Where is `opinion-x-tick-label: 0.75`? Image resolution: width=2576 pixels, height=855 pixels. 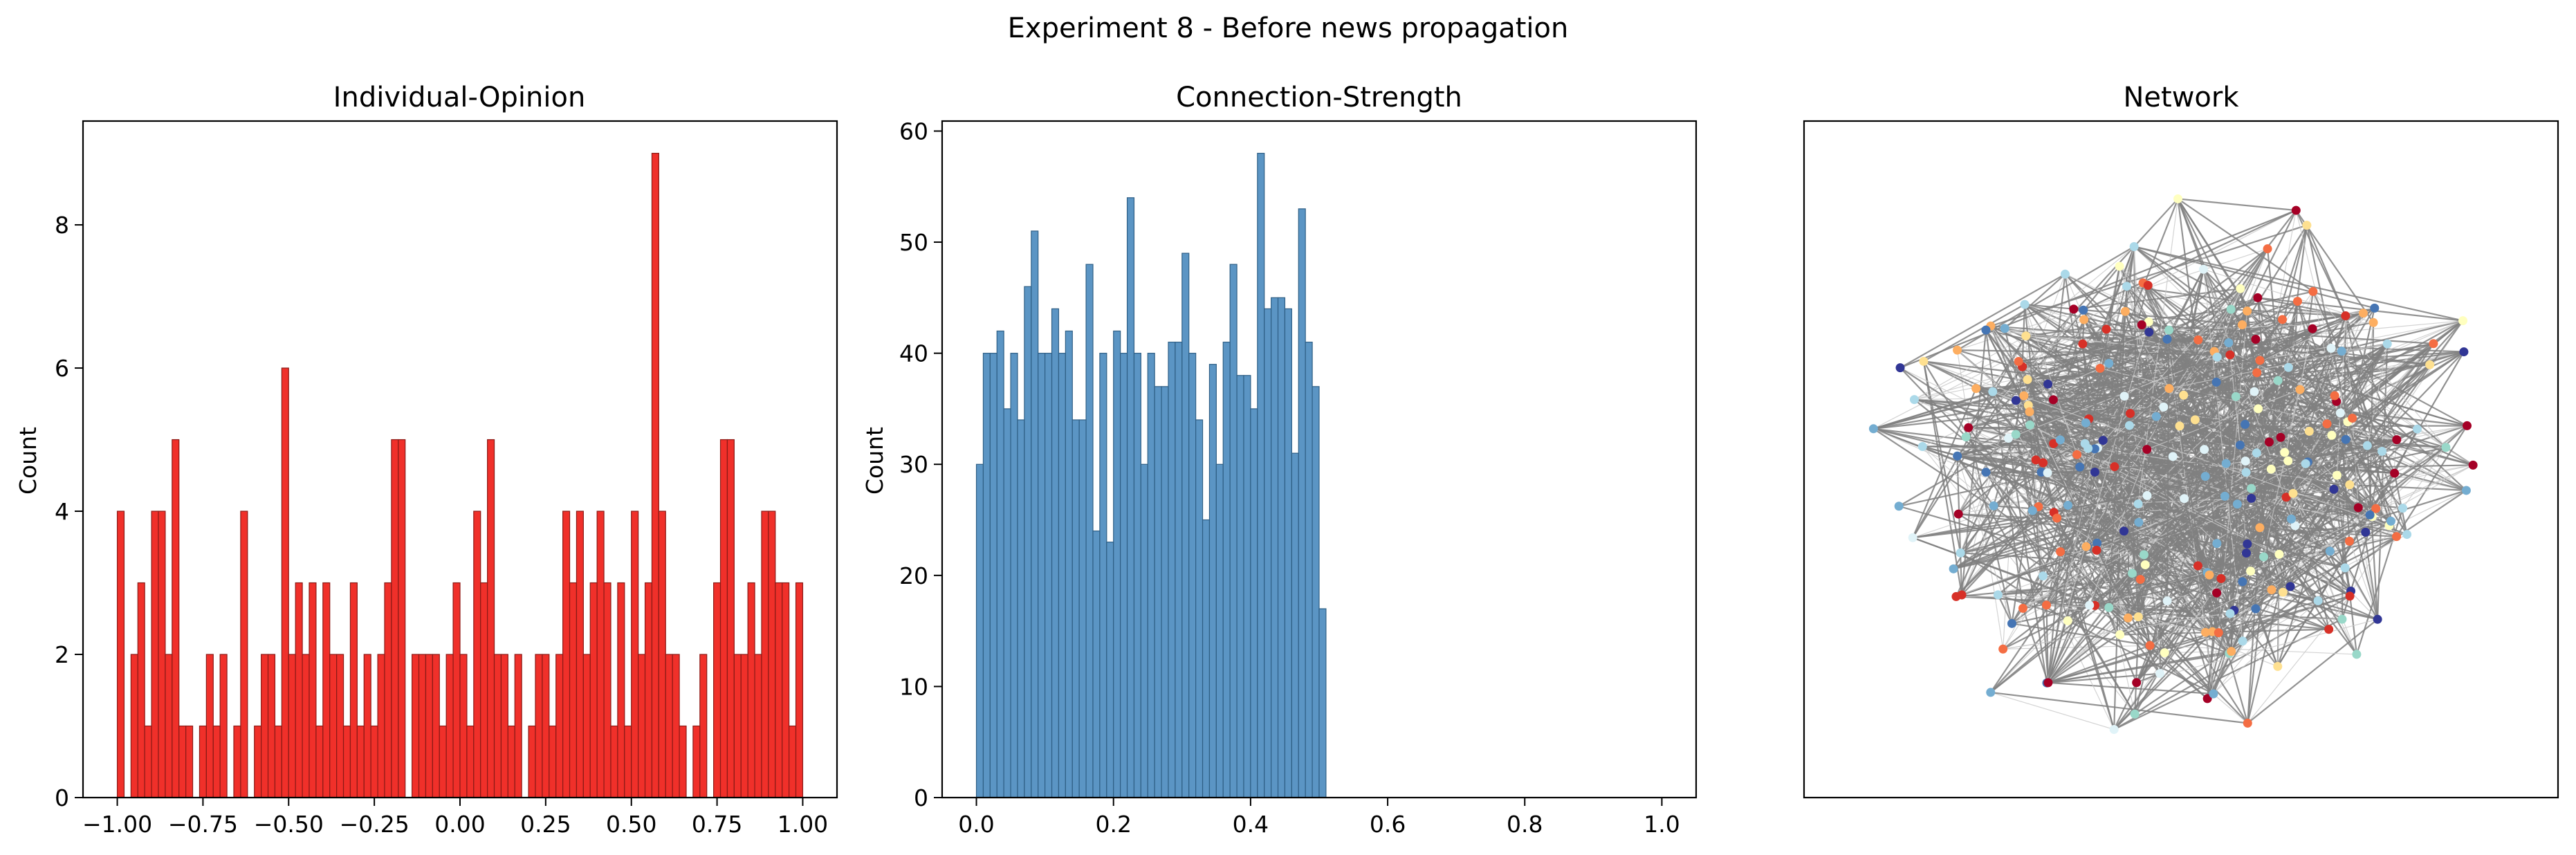
opinion-x-tick-label: 0.75 is located at coordinates (717, 824).